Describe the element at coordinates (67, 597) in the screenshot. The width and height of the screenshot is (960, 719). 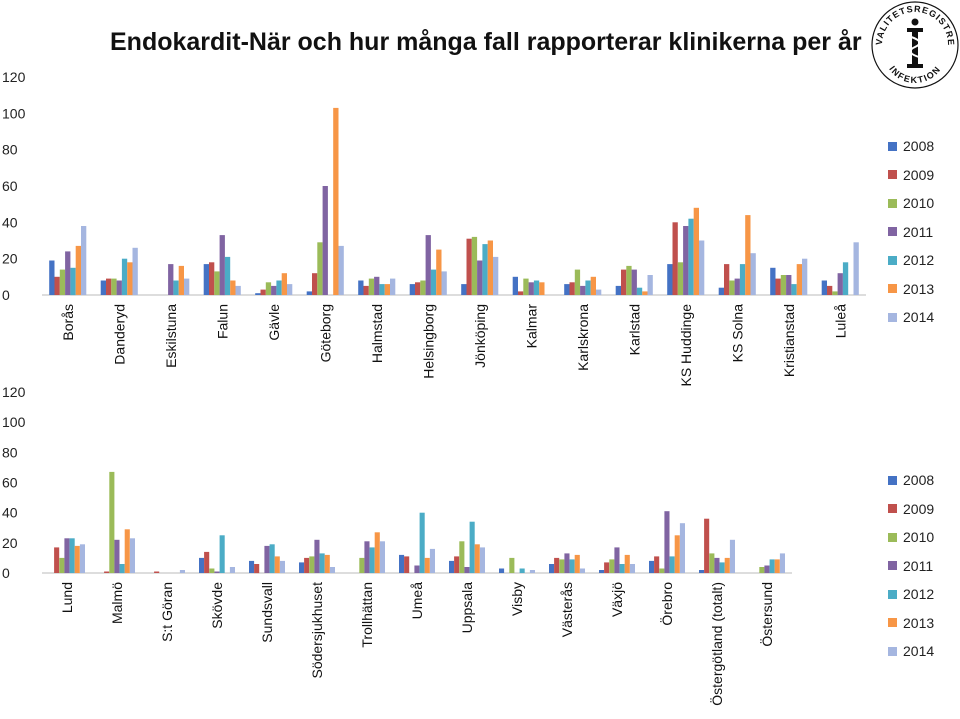
I see `x-category-label: Lund` at that location.